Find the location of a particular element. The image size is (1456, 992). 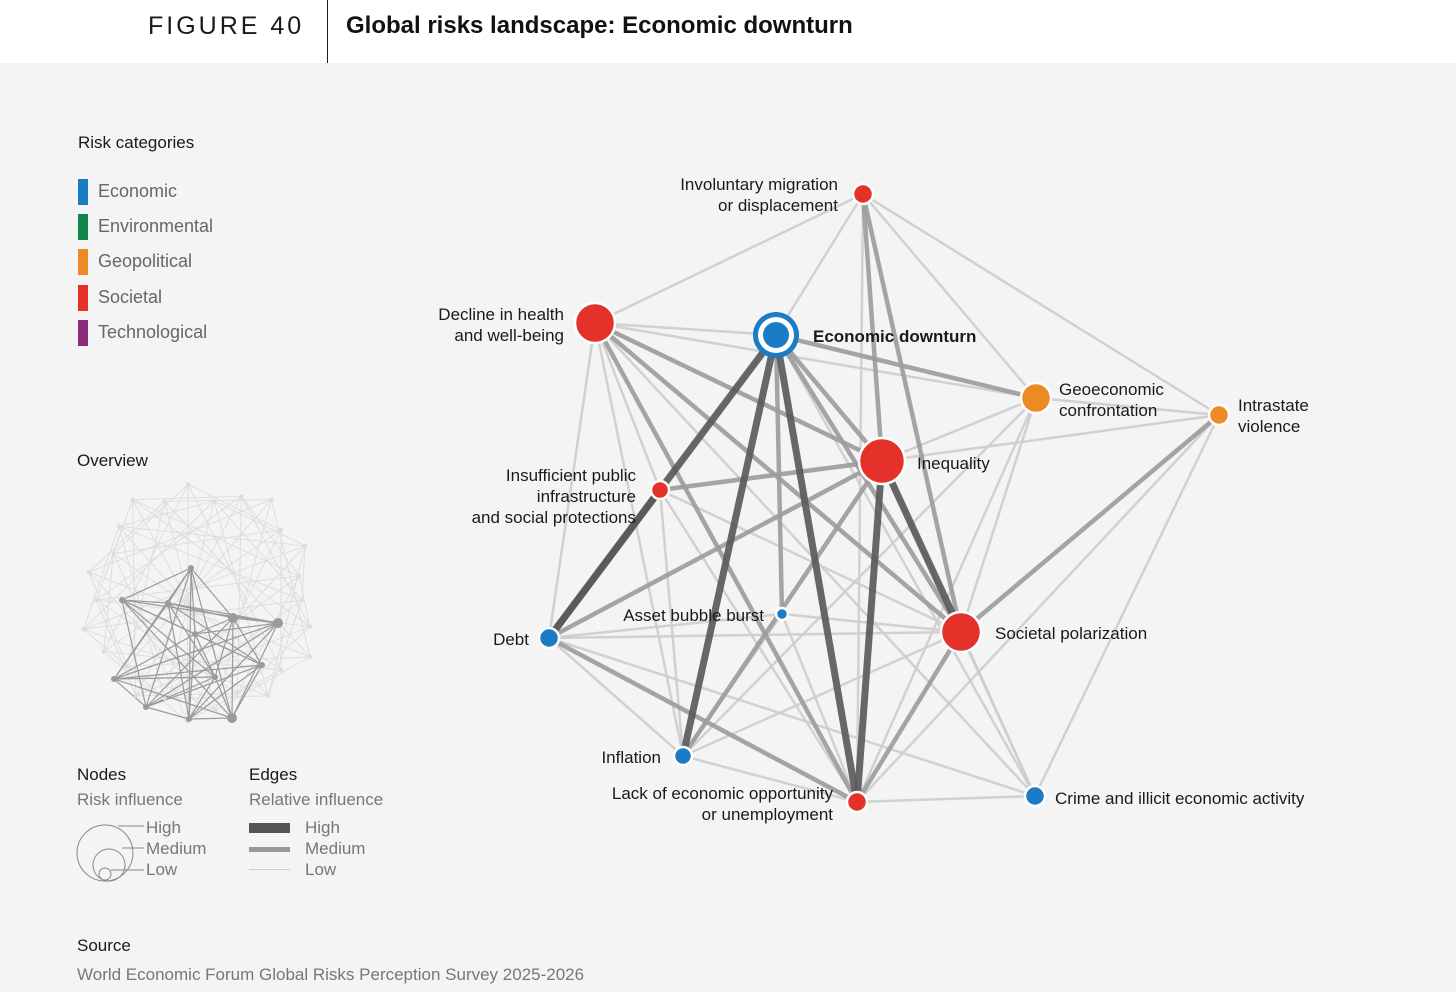

edge-downturn-unemployment is located at coordinates (816, 568).